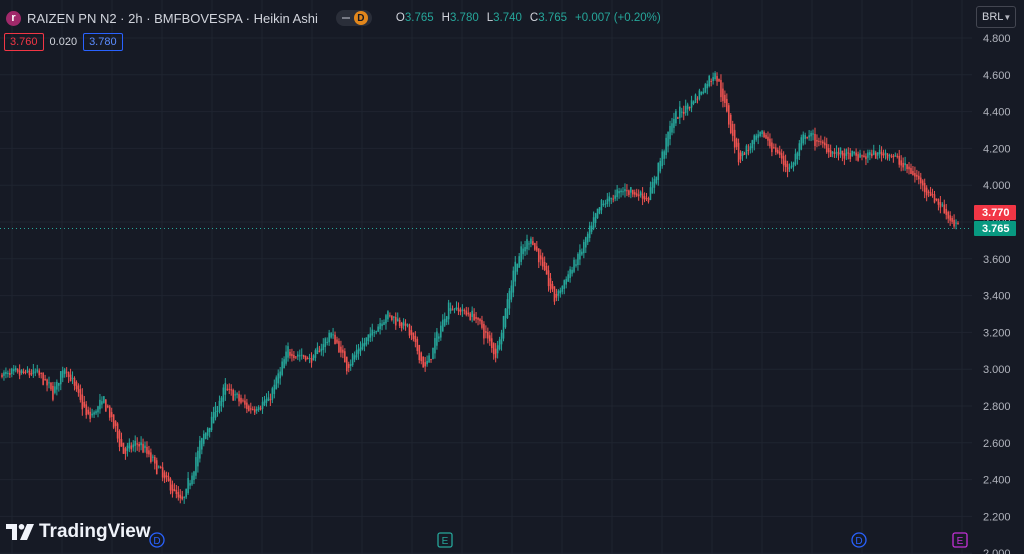  I want to click on chevron-down-icon: ▼, so click(1007, 17).